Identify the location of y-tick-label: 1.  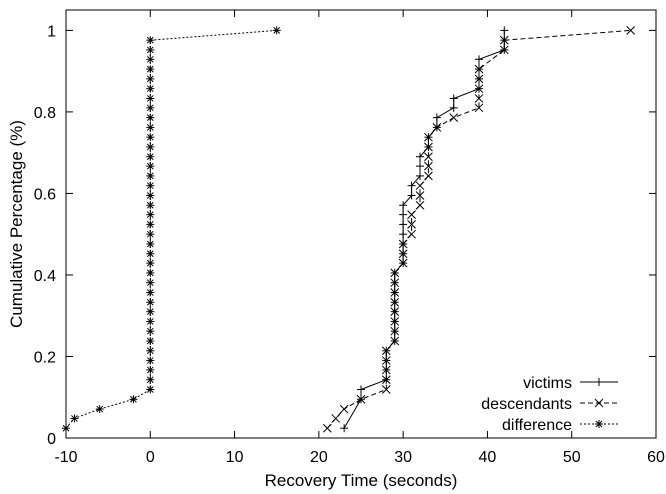
(51, 31).